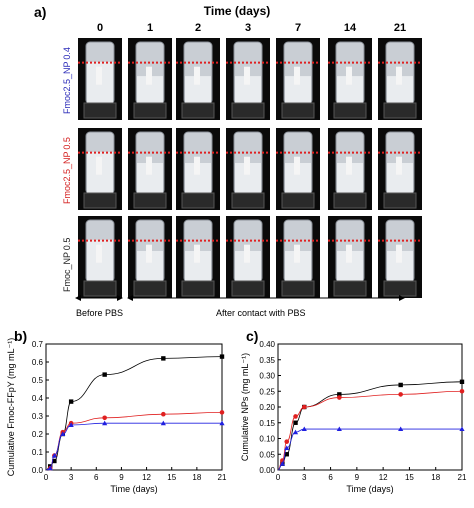 Image resolution: width=474 pixels, height=508 pixels. Describe the element at coordinates (298, 28) in the screenshot. I see `day-label-7: 7` at that location.